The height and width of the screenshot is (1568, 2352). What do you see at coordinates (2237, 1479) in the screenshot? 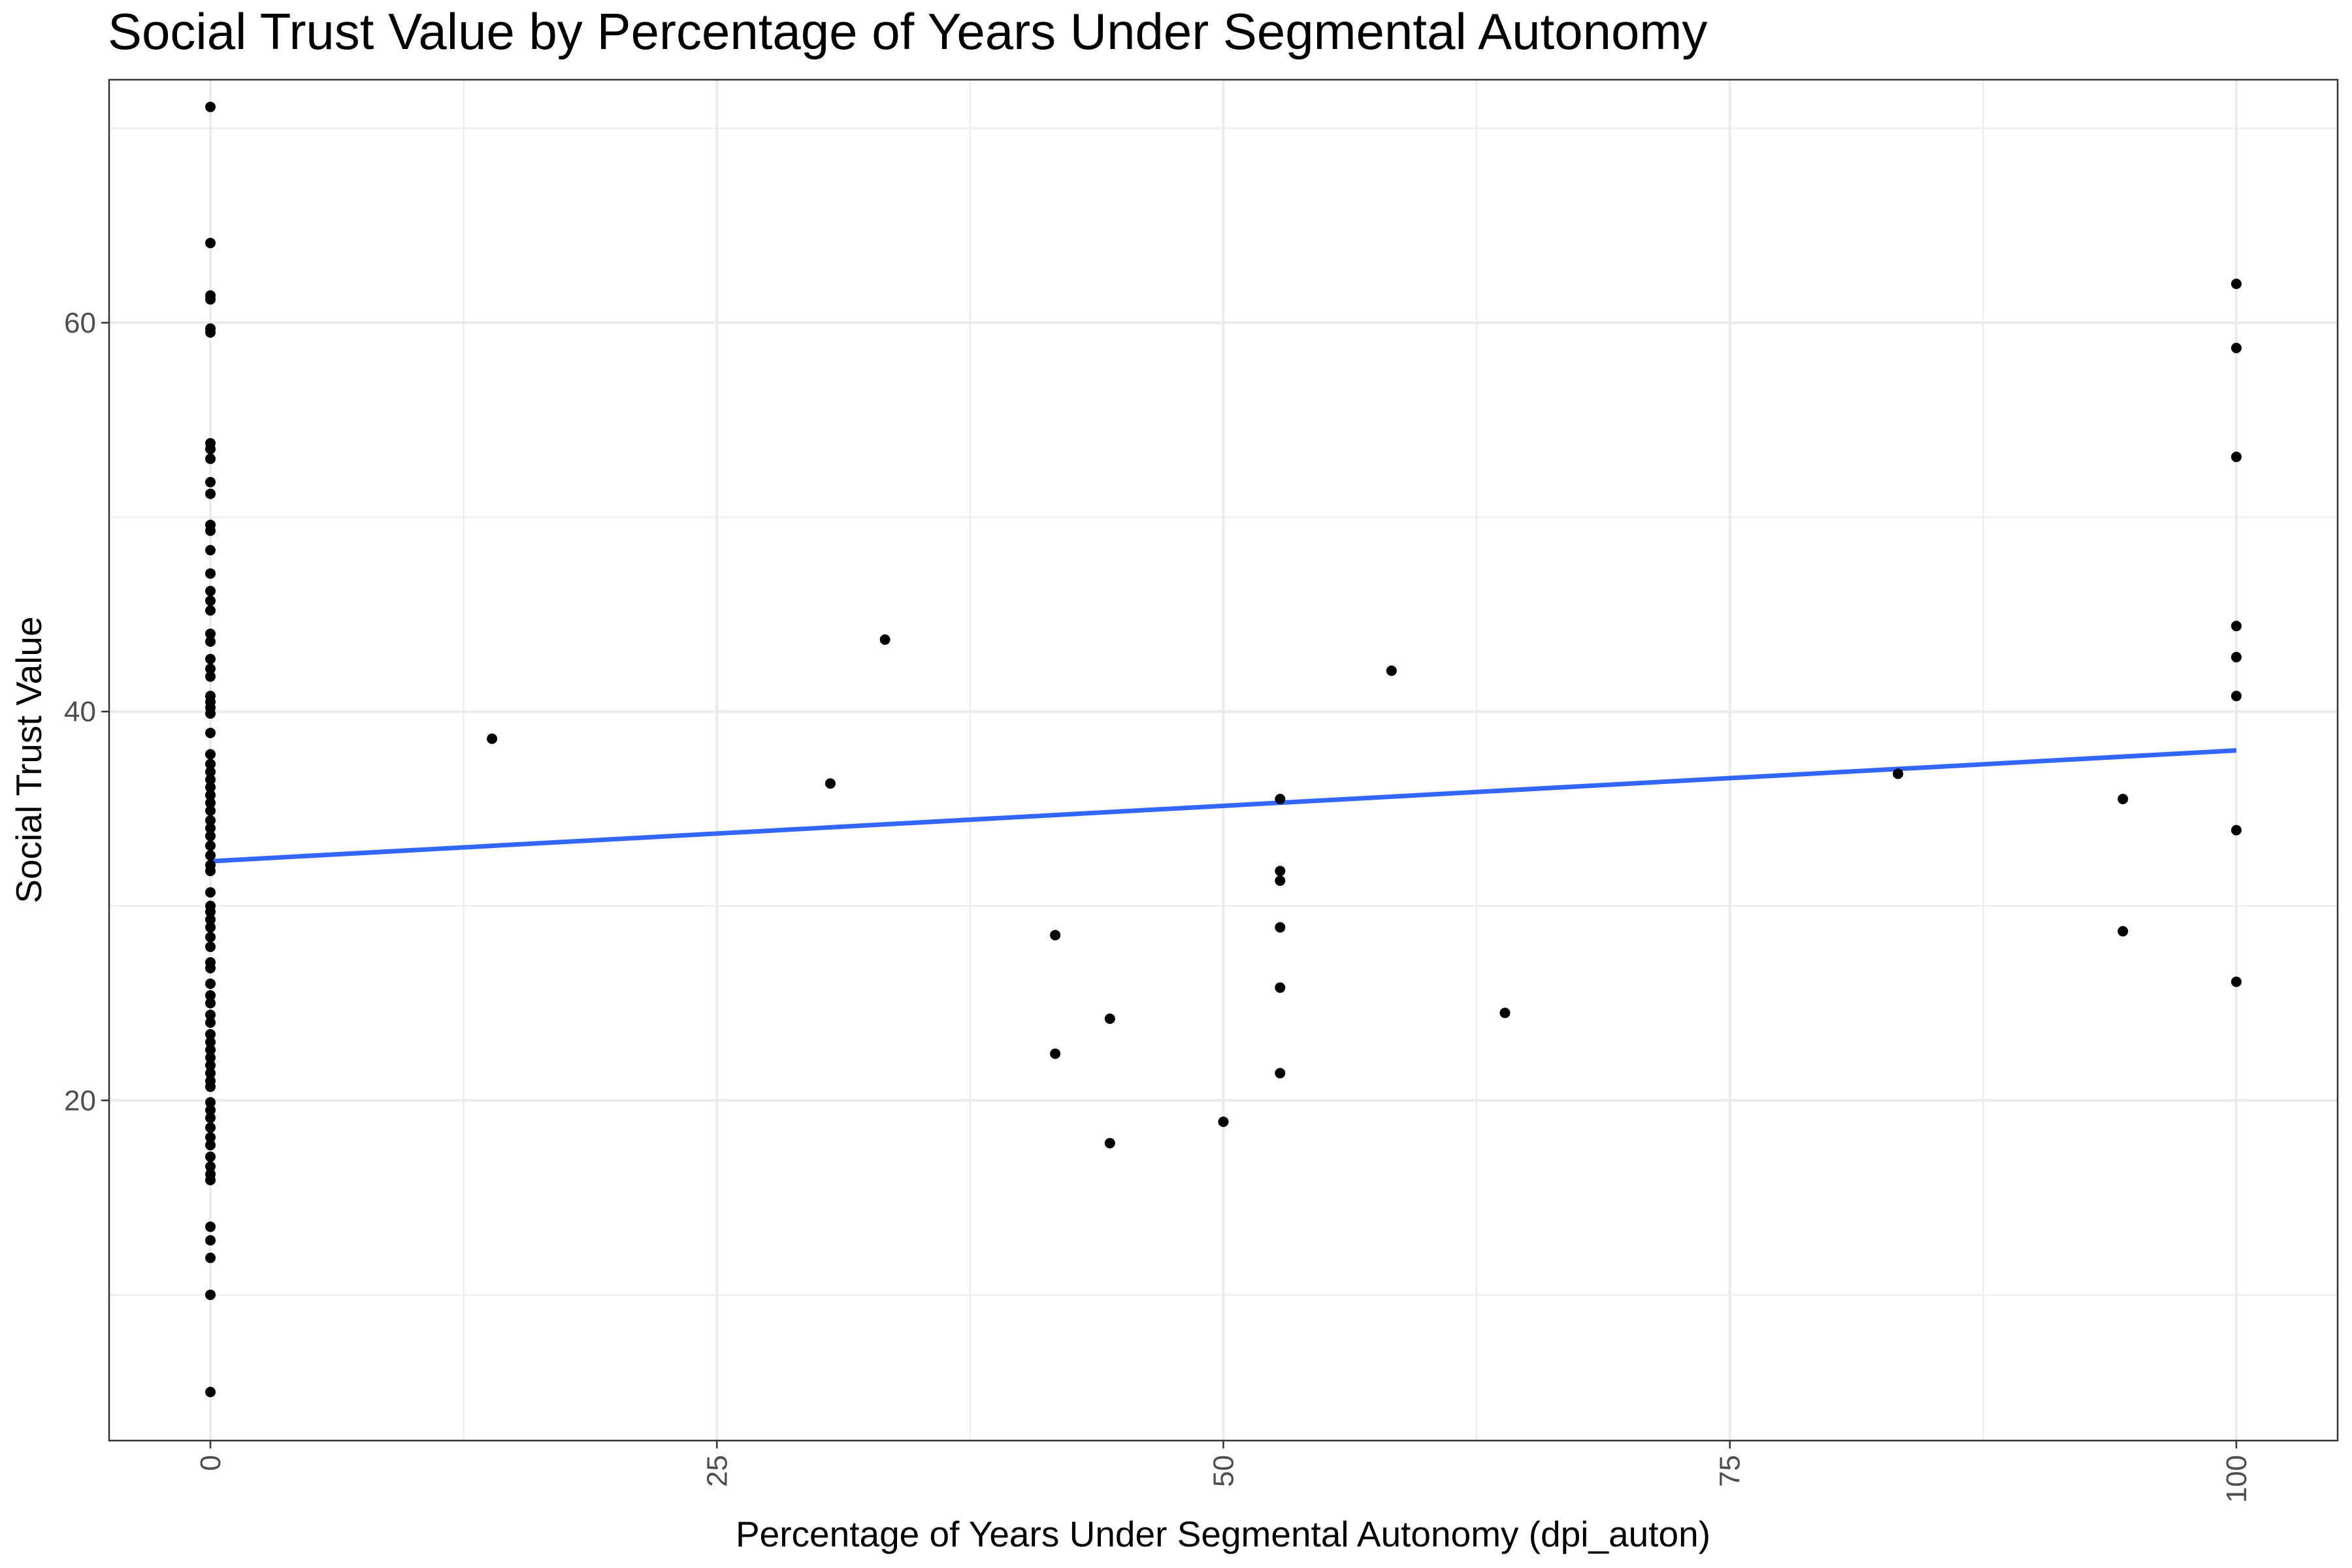
I see `x-tick-label: 100` at bounding box center [2237, 1479].